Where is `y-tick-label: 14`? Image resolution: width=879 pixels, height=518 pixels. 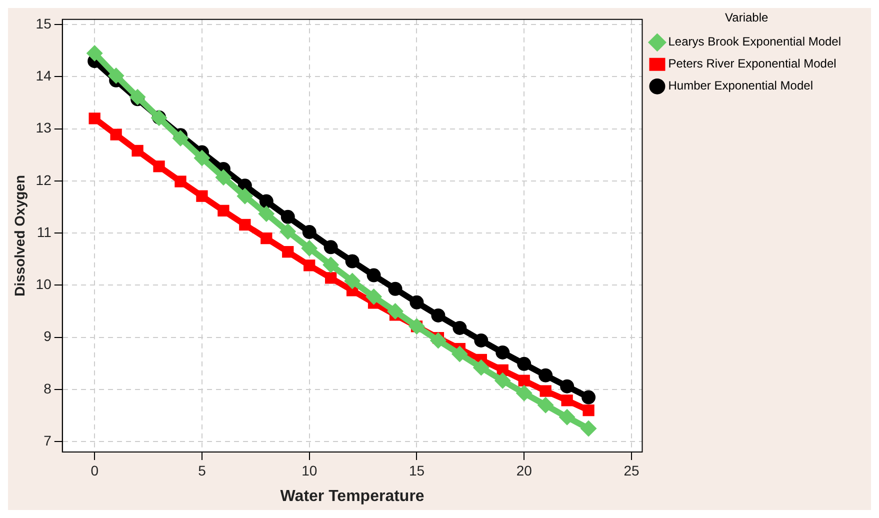
y-tick-label: 14 is located at coordinates (44, 76).